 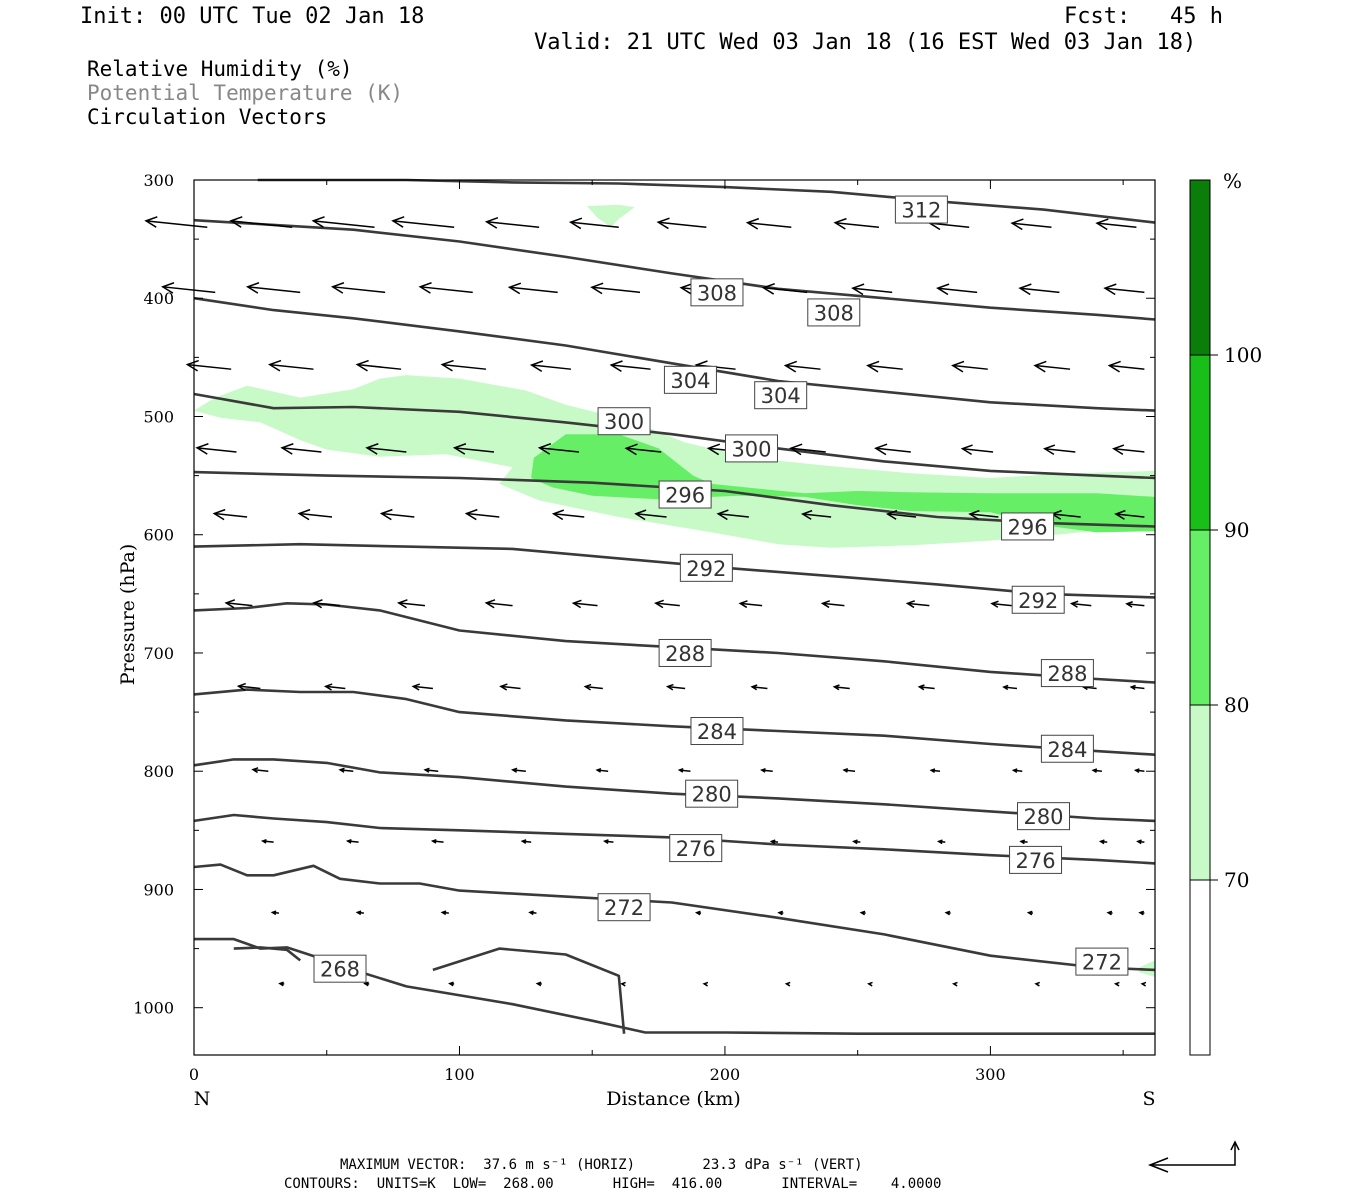 What do you see at coordinates (158, 535) in the screenshot?
I see `y-tick-label: 600` at bounding box center [158, 535].